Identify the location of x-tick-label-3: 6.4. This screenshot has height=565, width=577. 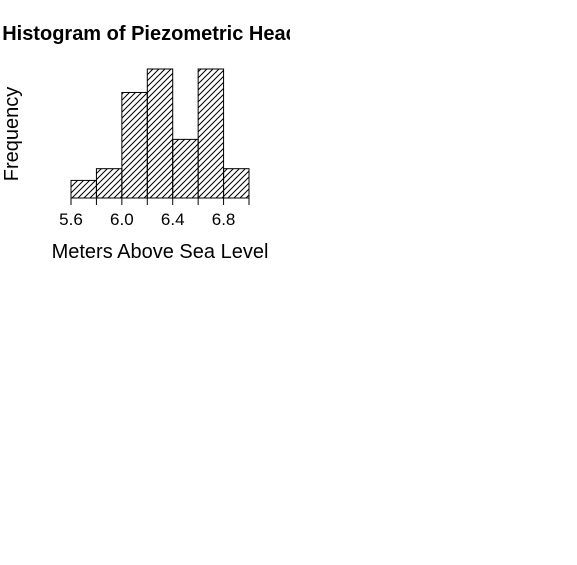
(173, 219).